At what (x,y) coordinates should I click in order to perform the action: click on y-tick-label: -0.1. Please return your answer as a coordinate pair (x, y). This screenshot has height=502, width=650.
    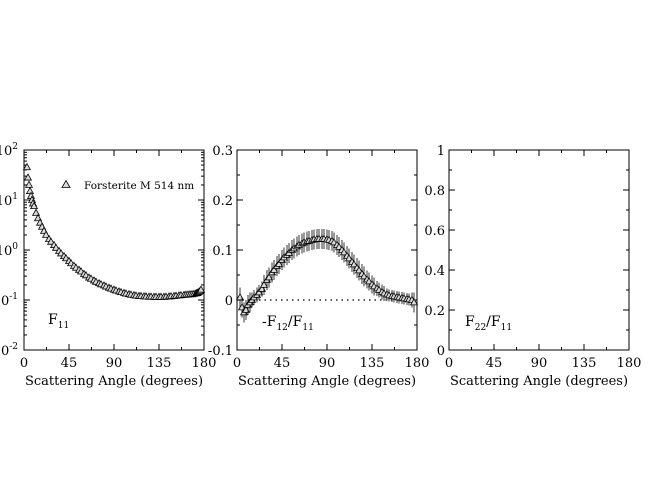
    Looking at the image, I should click on (220, 351).